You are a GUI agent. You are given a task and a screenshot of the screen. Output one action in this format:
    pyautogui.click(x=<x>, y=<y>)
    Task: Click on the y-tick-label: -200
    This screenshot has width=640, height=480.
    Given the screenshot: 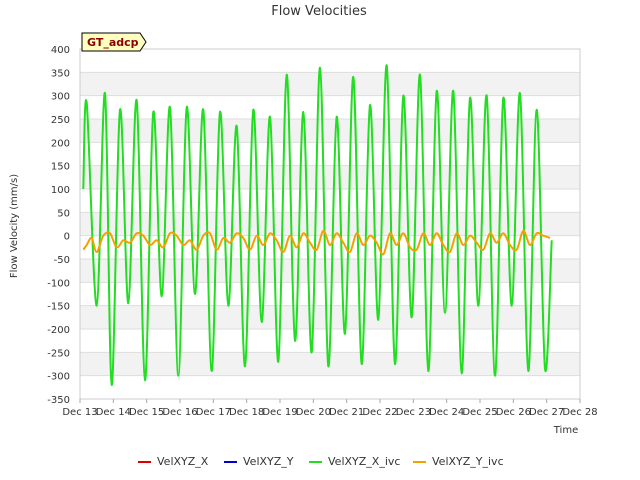 What is the action you would take?
    pyautogui.click(x=58, y=330)
    